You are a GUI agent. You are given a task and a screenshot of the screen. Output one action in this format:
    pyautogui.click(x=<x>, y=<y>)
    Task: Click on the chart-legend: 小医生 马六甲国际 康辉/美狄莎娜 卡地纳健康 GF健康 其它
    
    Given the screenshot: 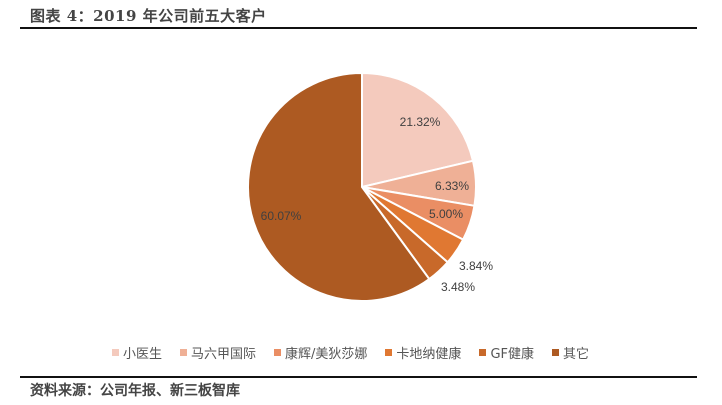 What is the action you would take?
    pyautogui.click(x=350, y=352)
    